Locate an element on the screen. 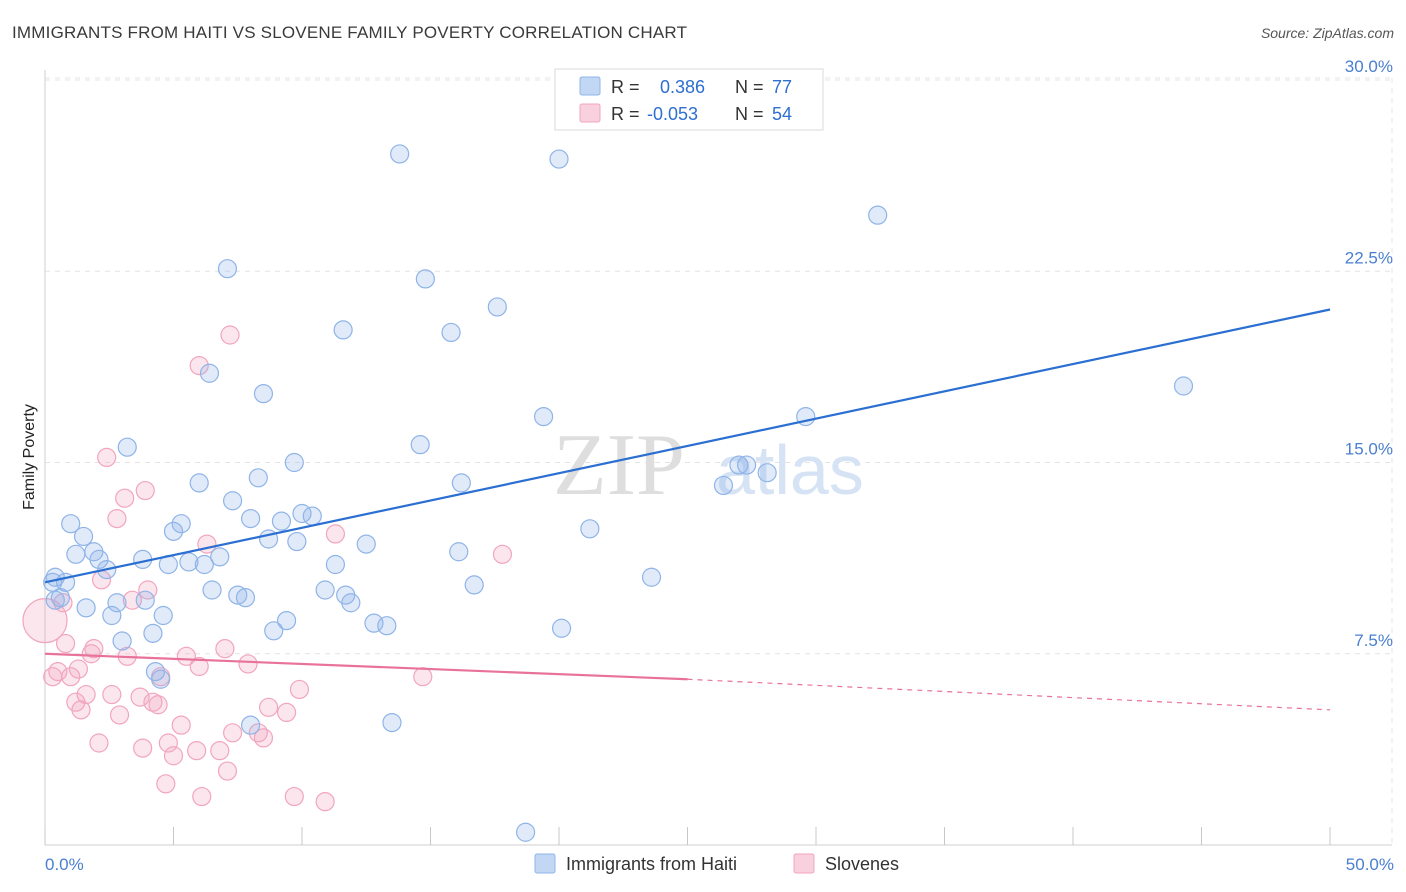 This screenshot has width=1406, height=892. bottom-legend-swatch-slovenes is located at coordinates (804, 863).